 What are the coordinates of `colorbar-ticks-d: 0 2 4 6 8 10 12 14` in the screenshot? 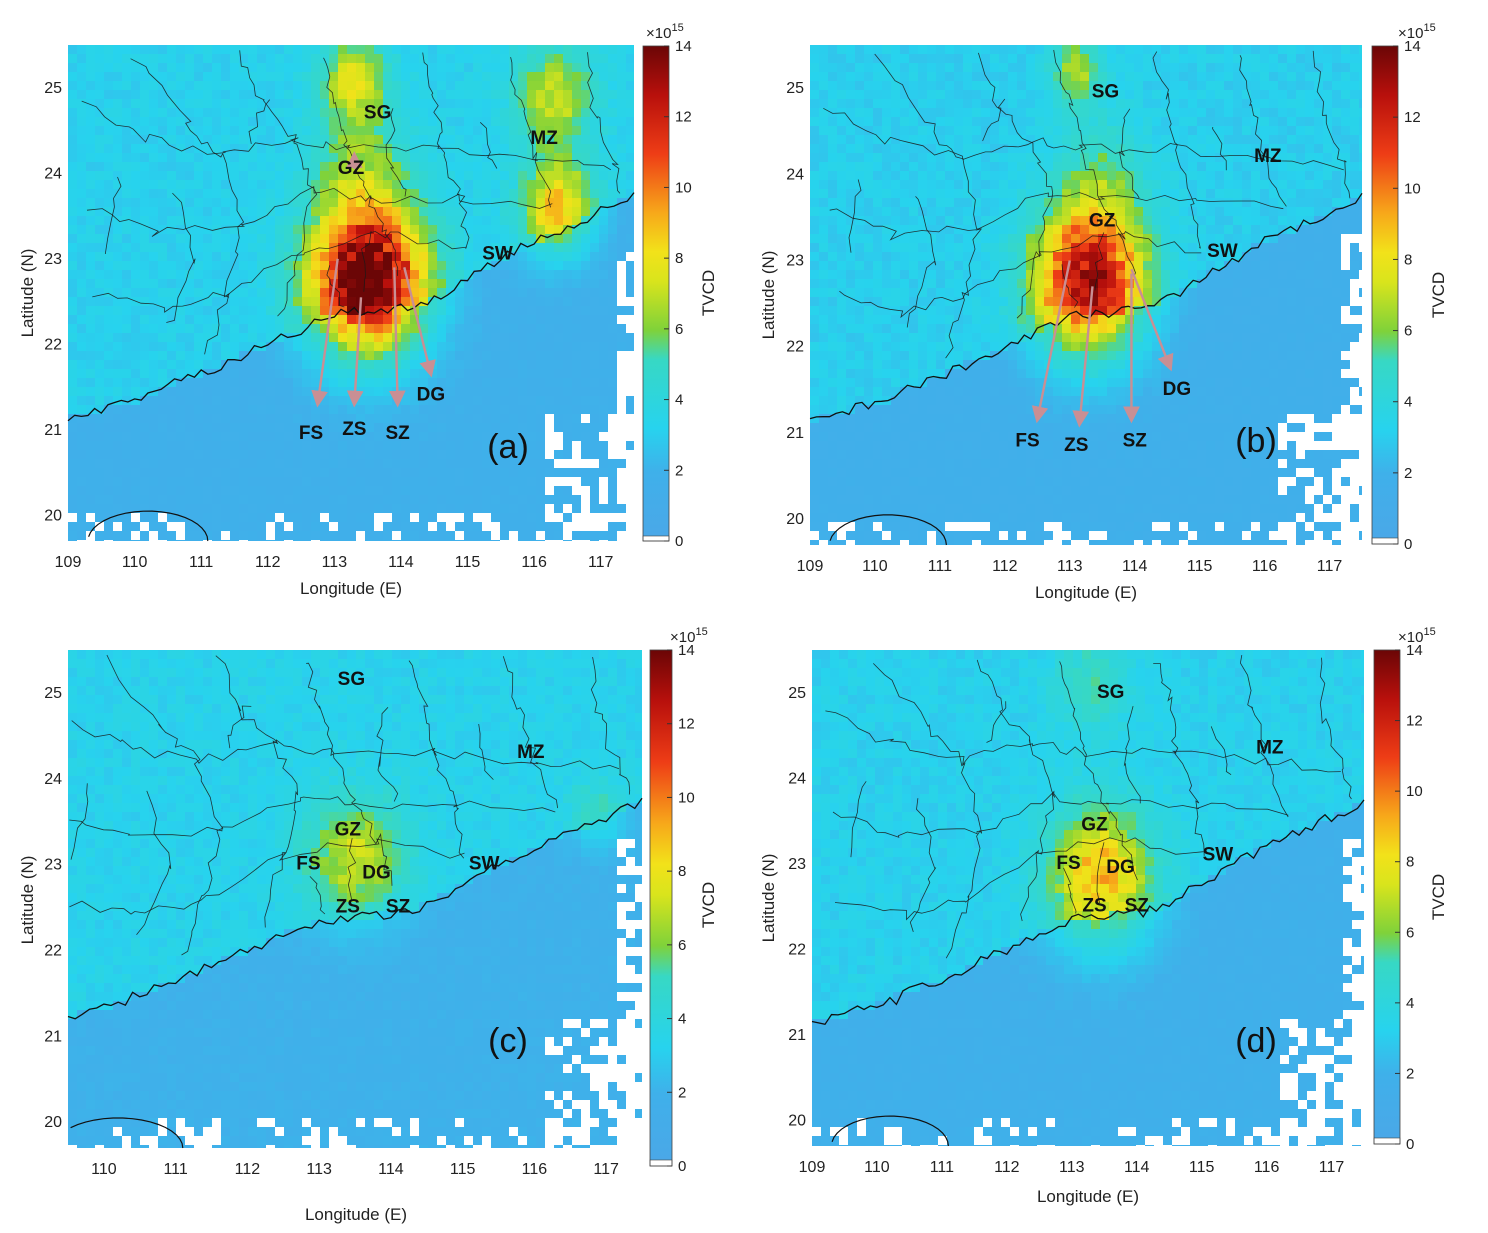 It's located at (1409, 897).